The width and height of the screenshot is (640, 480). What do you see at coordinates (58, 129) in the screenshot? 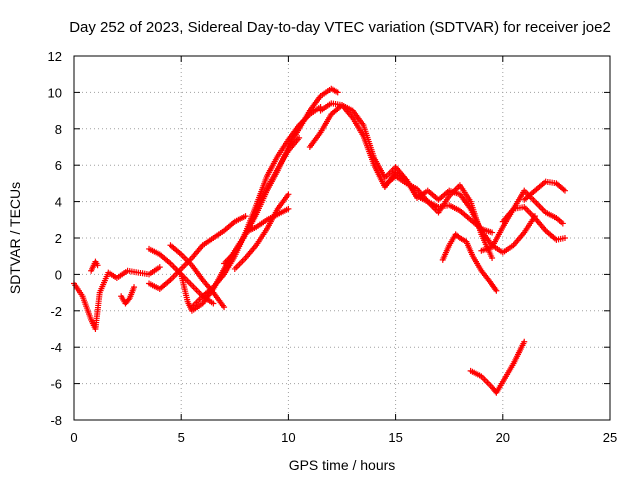
I see `y-tick-label: 8` at bounding box center [58, 129].